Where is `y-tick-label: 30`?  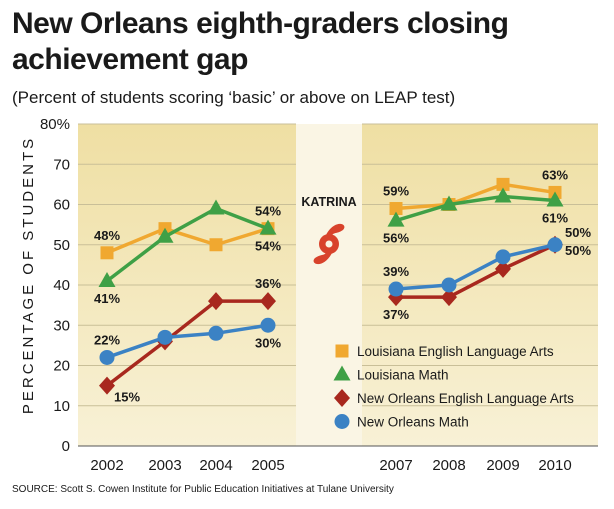 y-tick-label: 30 is located at coordinates (61, 325).